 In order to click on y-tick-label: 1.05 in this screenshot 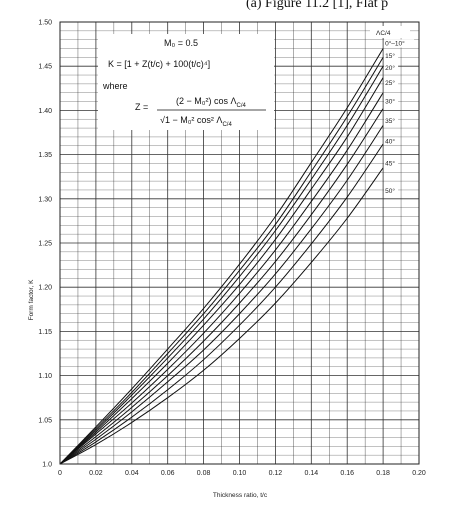, I will do `click(45, 420)`.